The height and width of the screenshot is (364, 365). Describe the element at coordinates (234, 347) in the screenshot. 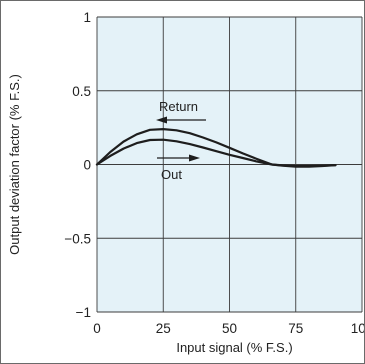

I see `x-axis-title: Input signal (% F.S.)` at that location.